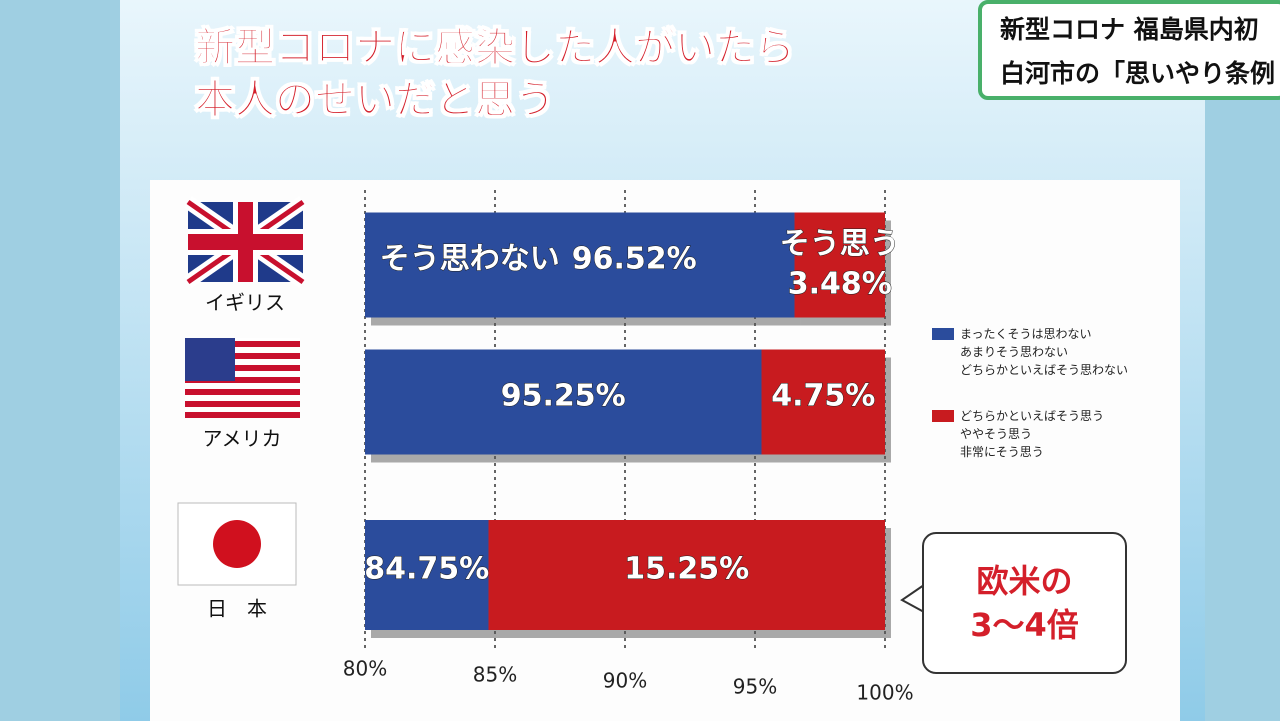 This screenshot has height=721, width=1280. What do you see at coordinates (1138, 73) in the screenshot?
I see `caption-line: 白河市の「思いやり条例` at bounding box center [1138, 73].